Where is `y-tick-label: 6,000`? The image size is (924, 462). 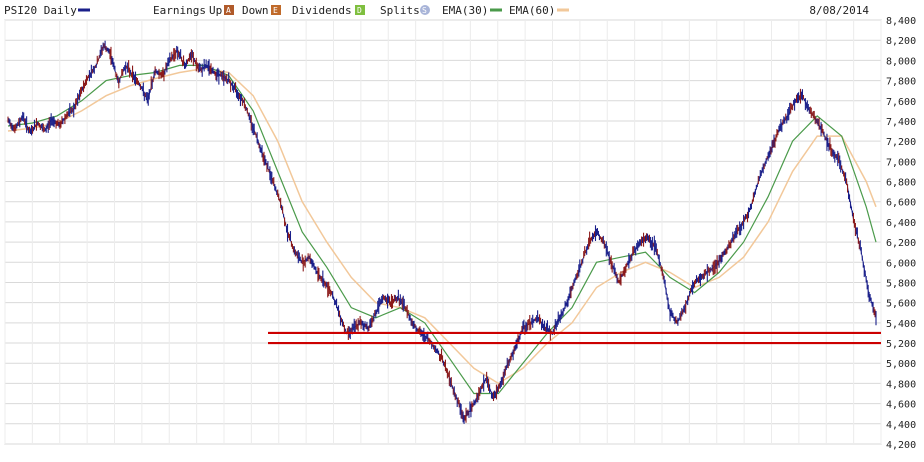
y-tick-label: 6,000 is located at coordinates (901, 263).